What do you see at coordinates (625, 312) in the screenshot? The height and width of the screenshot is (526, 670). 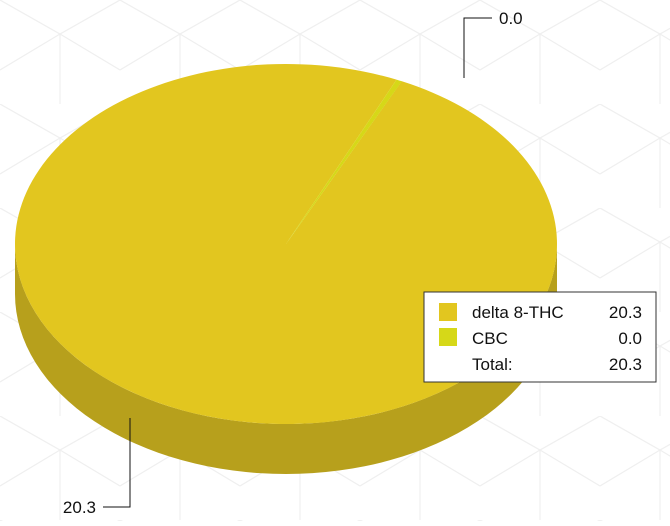 I see `legend-value-delta-8-thc: 20.3` at bounding box center [625, 312].